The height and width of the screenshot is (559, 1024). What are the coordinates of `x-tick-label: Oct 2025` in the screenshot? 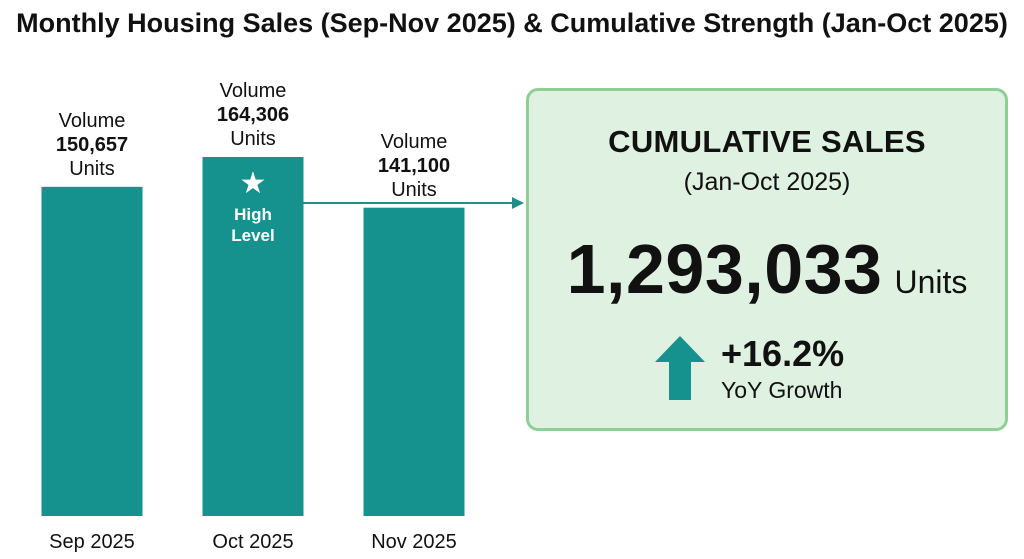 It's located at (253, 542).